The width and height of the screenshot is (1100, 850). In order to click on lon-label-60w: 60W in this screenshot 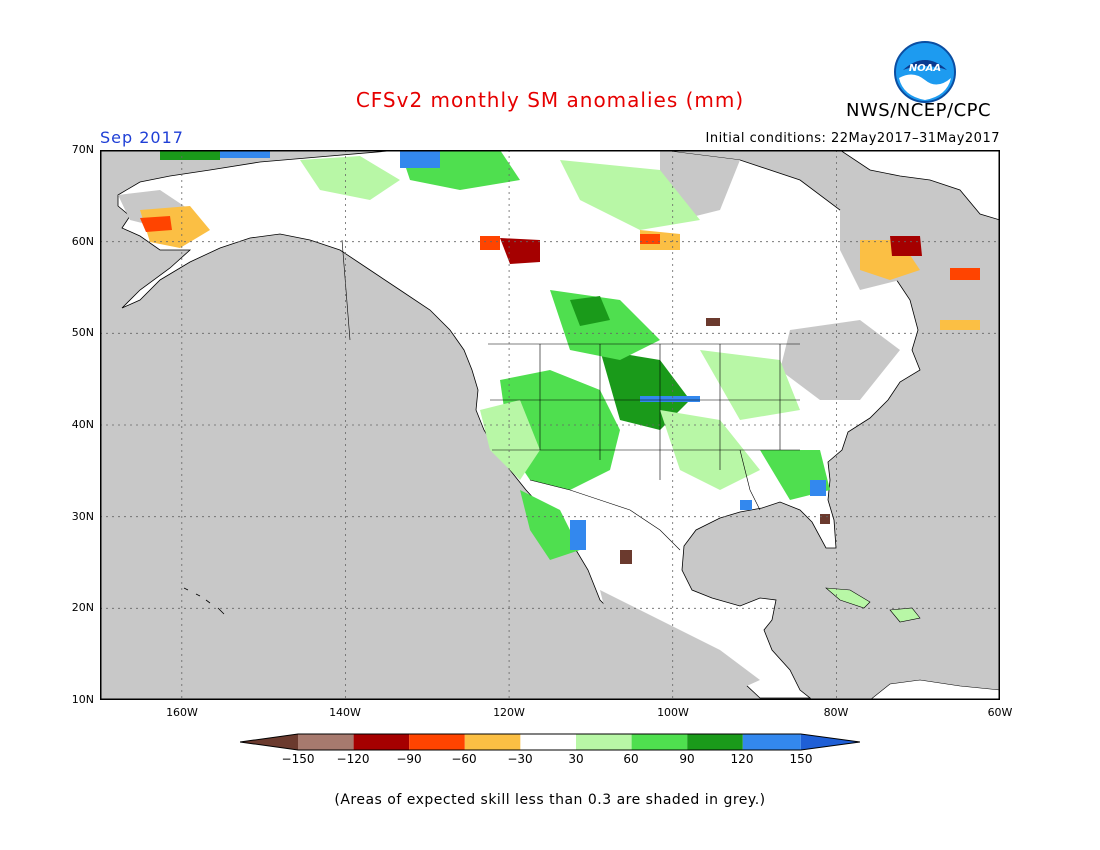, I will do `click(1000, 712)`.